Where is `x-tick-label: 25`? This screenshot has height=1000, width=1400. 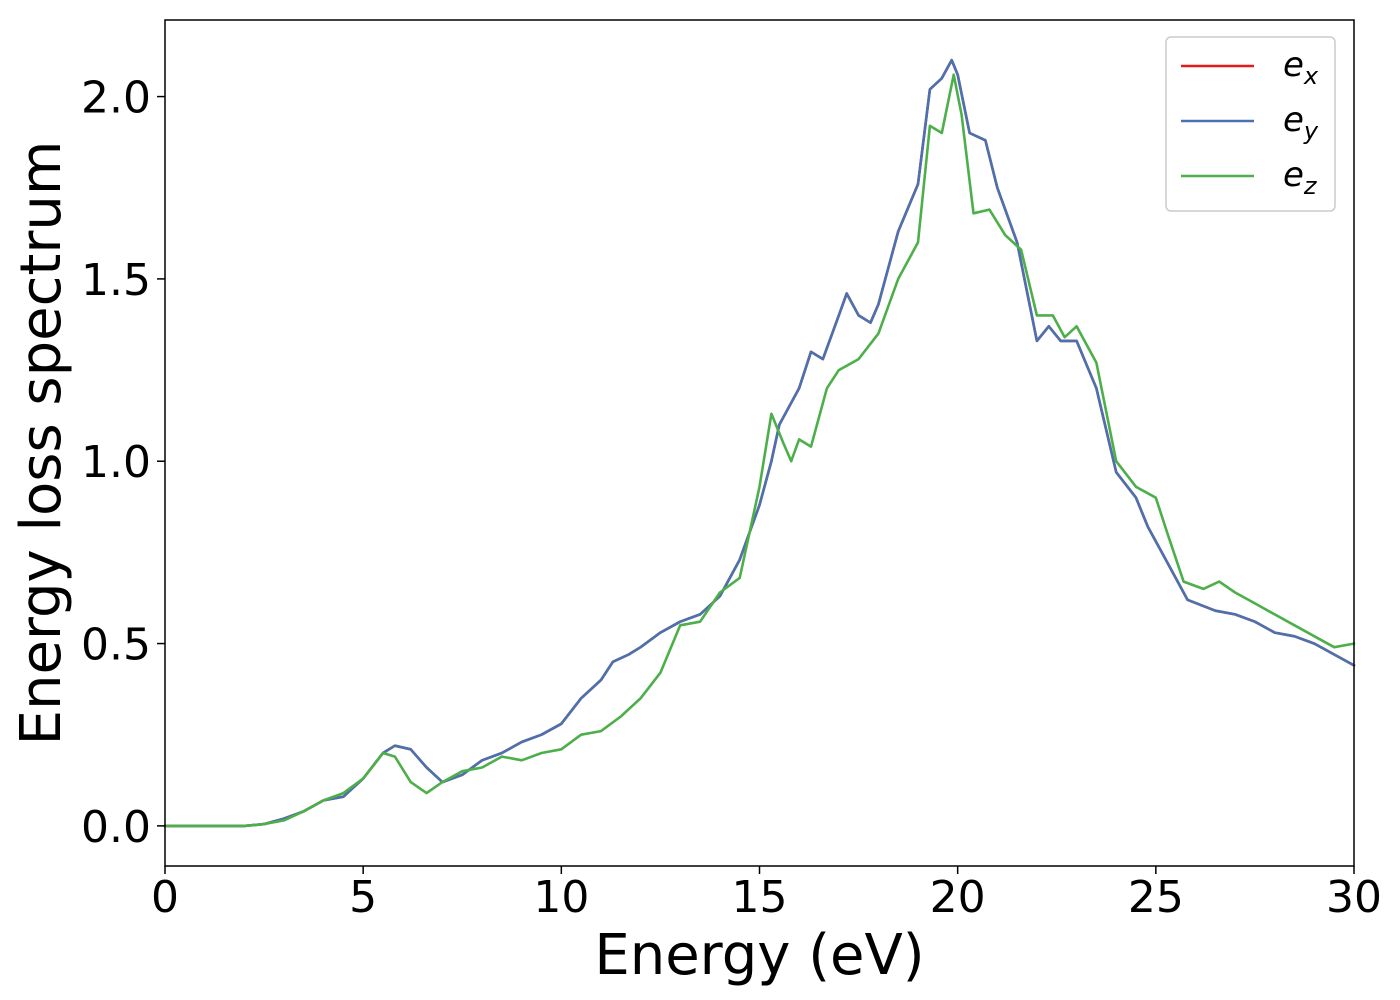 x-tick-label: 25 is located at coordinates (1156, 897).